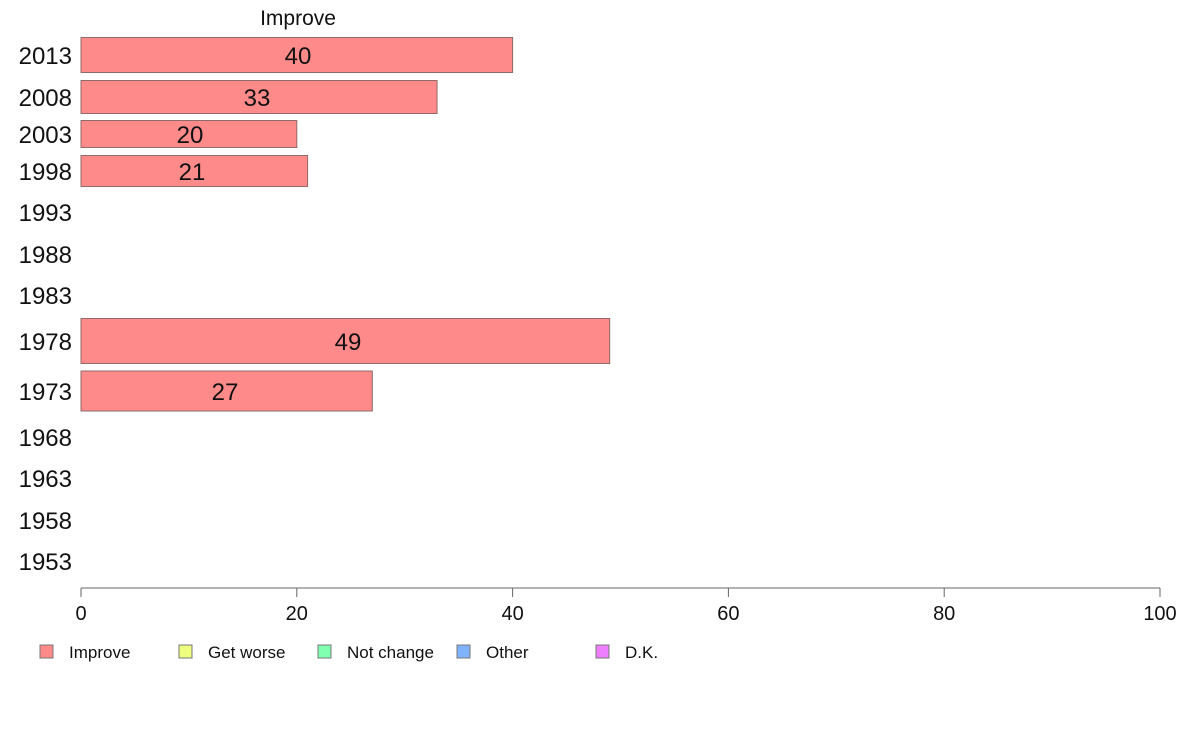 The image size is (1188, 736). What do you see at coordinates (728, 614) in the screenshot?
I see `x-tick-label: 60` at bounding box center [728, 614].